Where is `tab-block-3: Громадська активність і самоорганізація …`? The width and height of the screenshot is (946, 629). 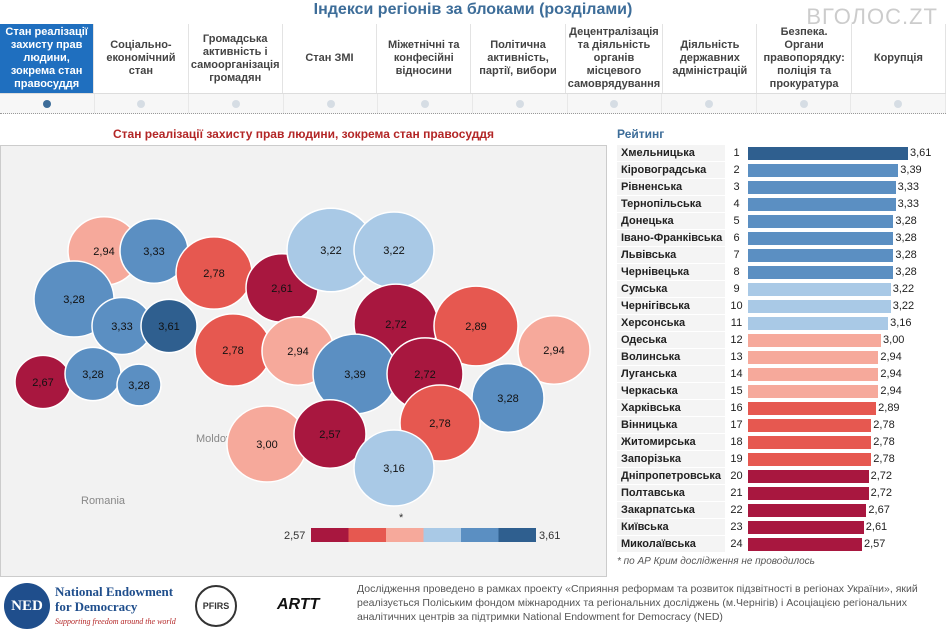
tab-block-3: Громадська активність і самоорганізація … is located at coordinates (236, 58).